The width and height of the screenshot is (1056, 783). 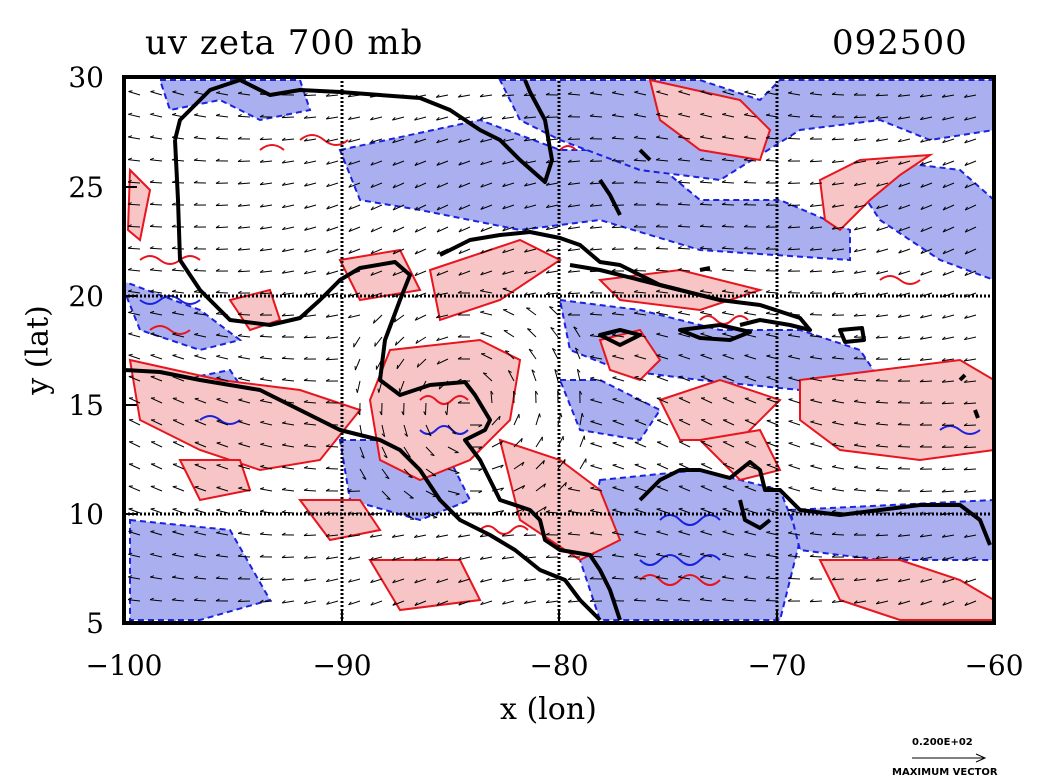 What do you see at coordinates (548, 709) in the screenshot?
I see `x-axis-label: x (lon)` at bounding box center [548, 709].